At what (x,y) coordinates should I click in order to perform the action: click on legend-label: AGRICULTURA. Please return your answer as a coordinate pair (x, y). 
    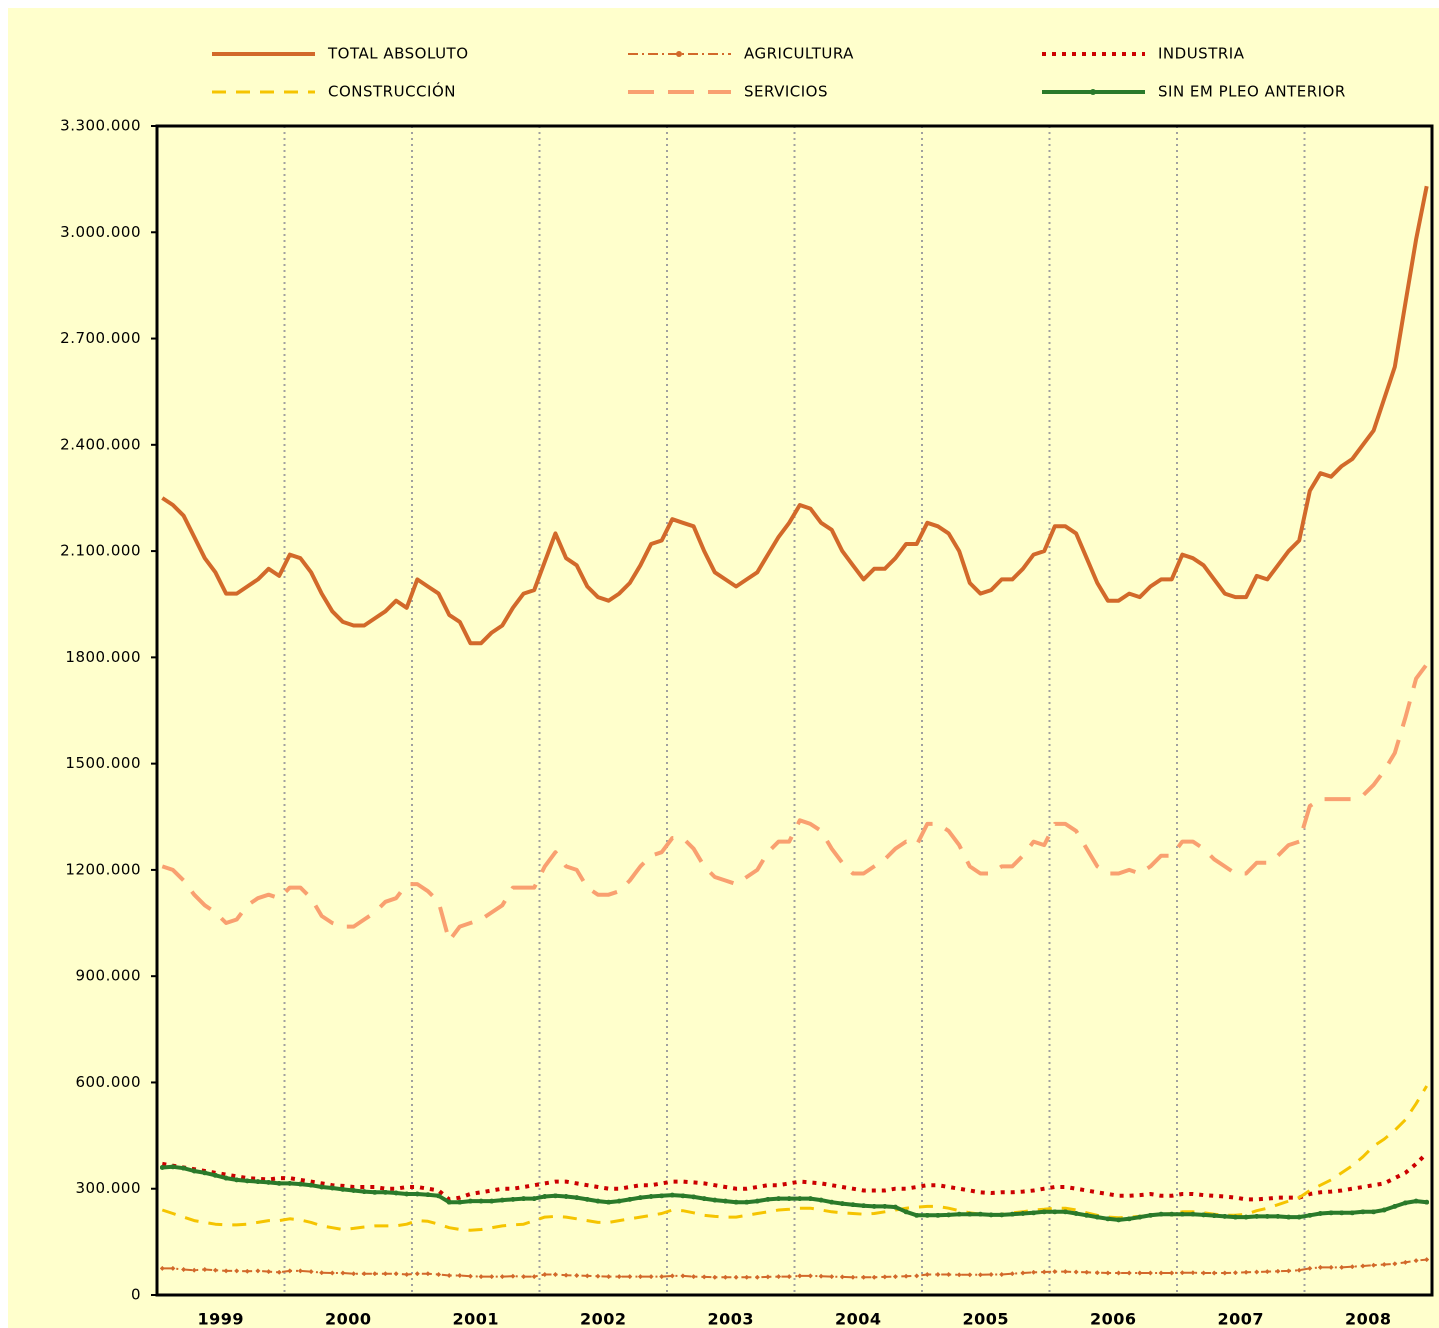
    Looking at the image, I should click on (799, 54).